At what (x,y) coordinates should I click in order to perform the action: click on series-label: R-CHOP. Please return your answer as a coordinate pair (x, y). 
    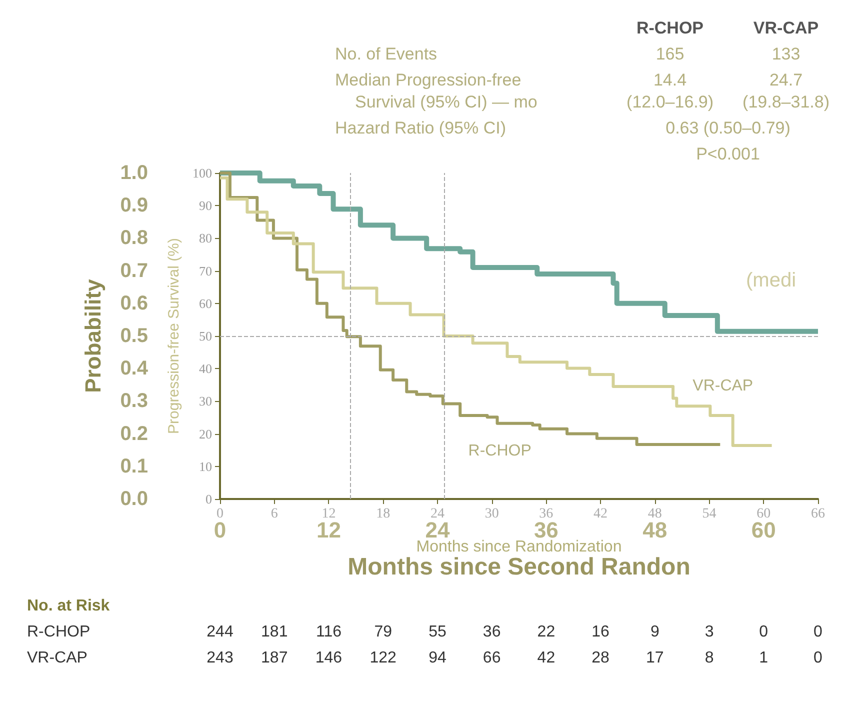
    Looking at the image, I should click on (500, 451).